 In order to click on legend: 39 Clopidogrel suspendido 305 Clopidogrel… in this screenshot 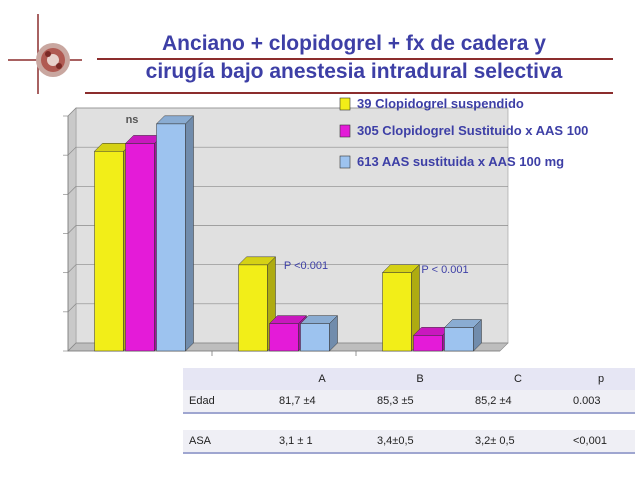, I will do `click(463, 132)`.